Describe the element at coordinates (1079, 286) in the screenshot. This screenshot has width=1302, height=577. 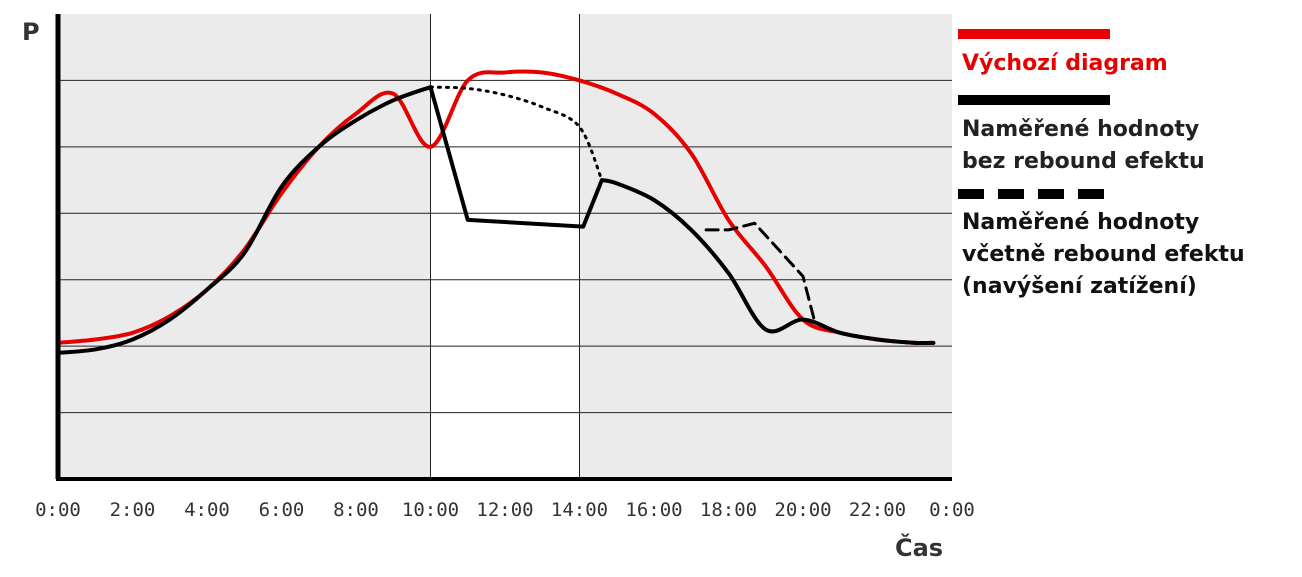
I see `legend-label: (navýšení zatížení)` at that location.